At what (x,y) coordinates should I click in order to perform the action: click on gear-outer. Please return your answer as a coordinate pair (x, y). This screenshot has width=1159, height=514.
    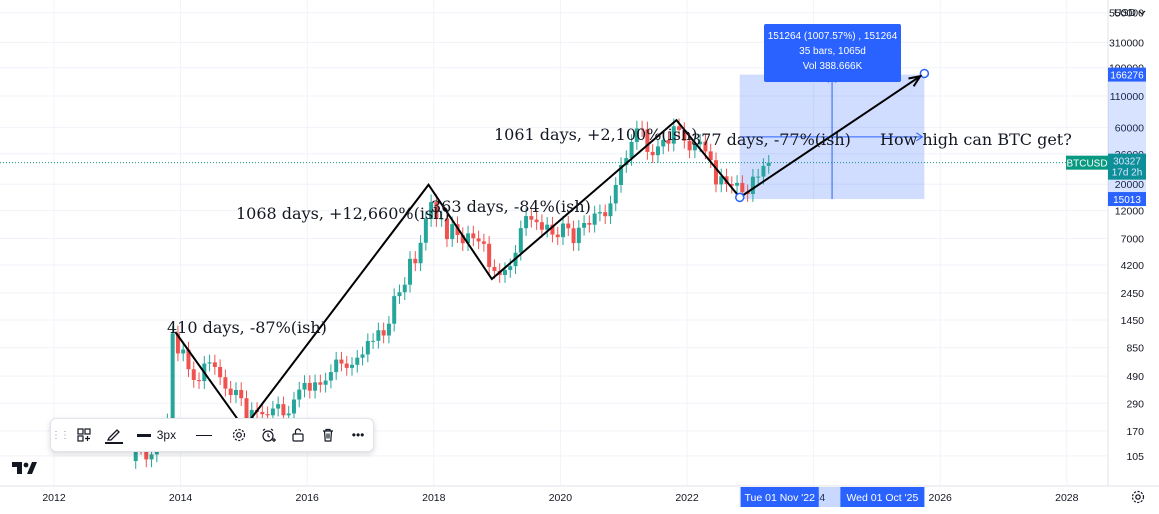
    Looking at the image, I should click on (1138, 497).